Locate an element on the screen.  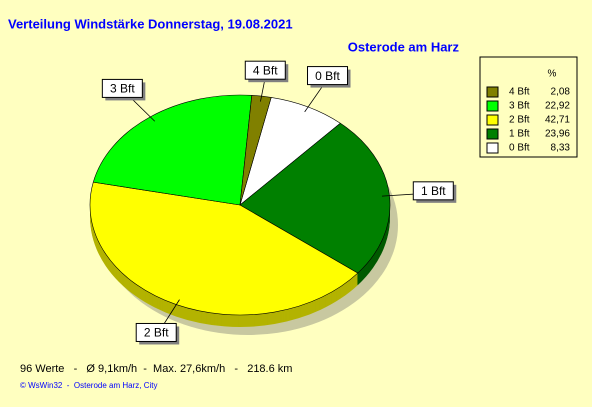
slice-label: 1 Bft is located at coordinates (433, 191).